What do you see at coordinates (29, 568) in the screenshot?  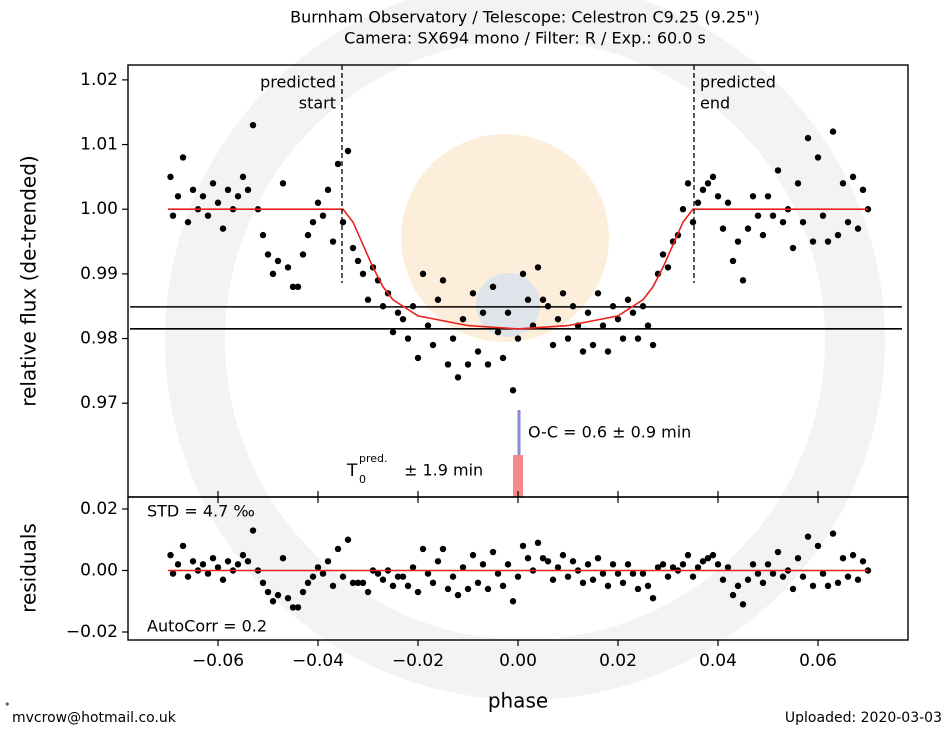 I see `y-axis-label: residuals` at bounding box center [29, 568].